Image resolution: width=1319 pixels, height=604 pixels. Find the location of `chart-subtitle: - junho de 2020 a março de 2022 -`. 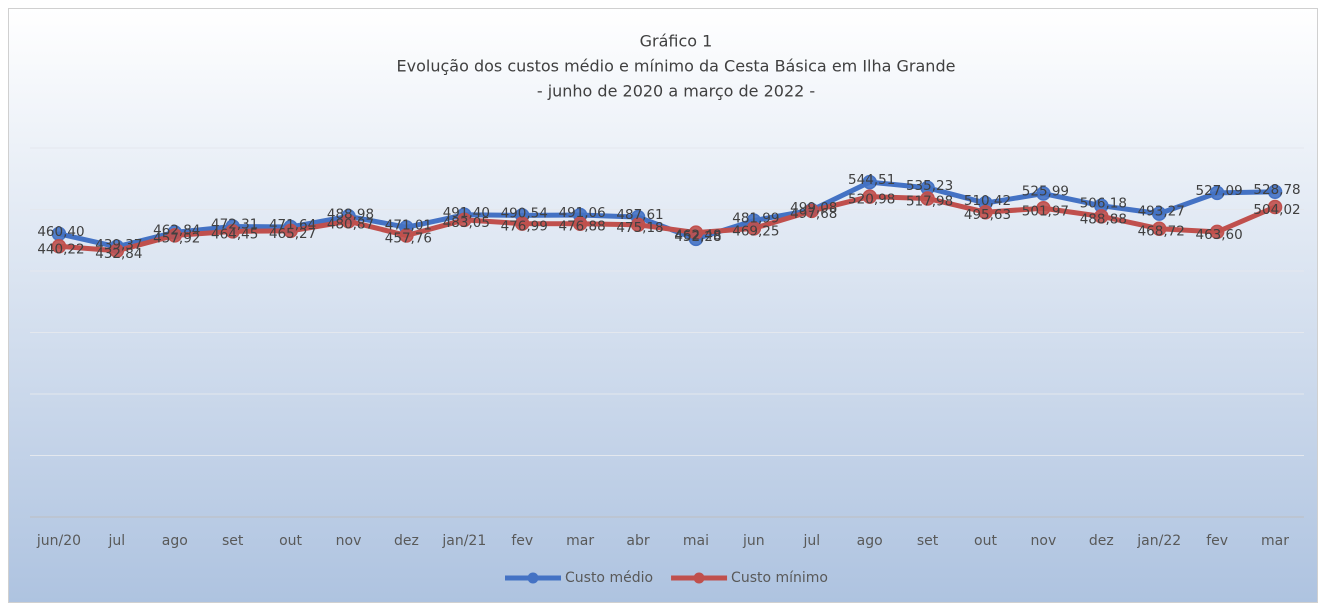

chart-subtitle: - junho de 2020 a março de 2022 - is located at coordinates (676, 91).